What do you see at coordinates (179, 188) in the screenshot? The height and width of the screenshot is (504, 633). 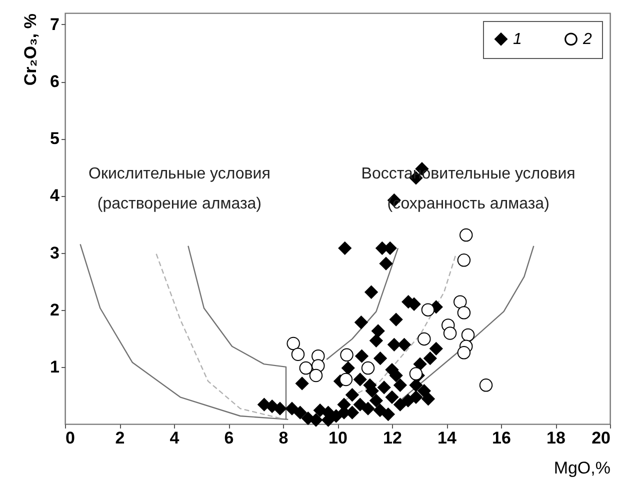 I see `annotation: Окислительные условия (растворение алмаза)` at bounding box center [179, 188].